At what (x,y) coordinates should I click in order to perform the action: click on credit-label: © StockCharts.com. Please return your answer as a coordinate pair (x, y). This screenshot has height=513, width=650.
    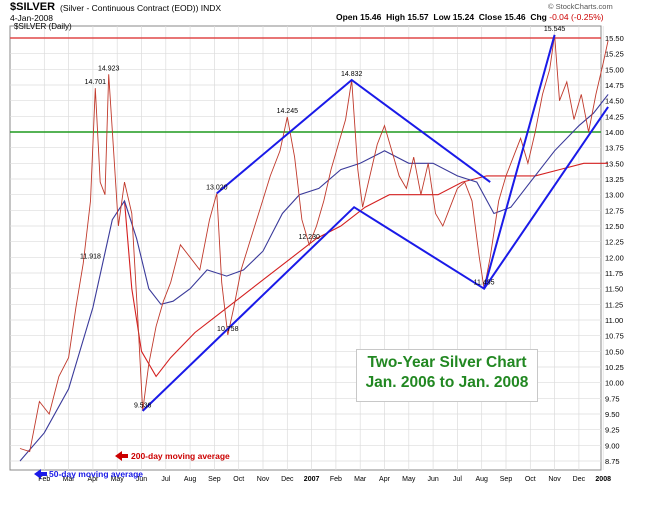
    Looking at the image, I should click on (580, 6).